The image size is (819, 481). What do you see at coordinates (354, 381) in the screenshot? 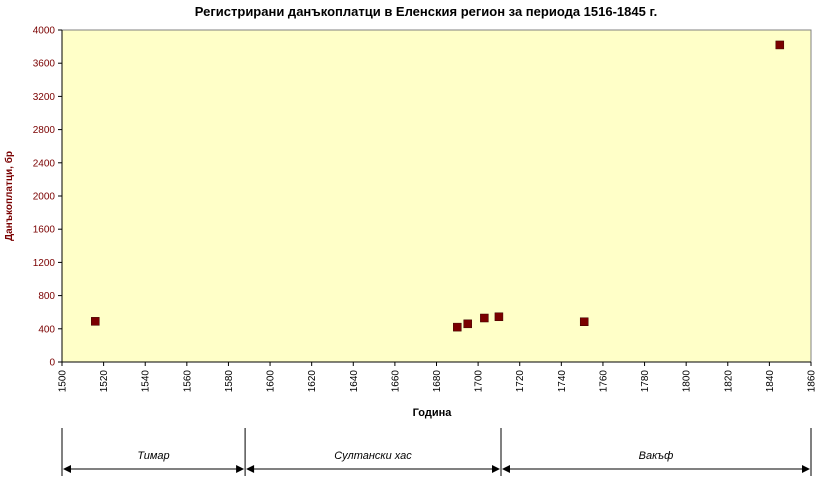
I see `x-tick-label: 1640` at bounding box center [354, 381].